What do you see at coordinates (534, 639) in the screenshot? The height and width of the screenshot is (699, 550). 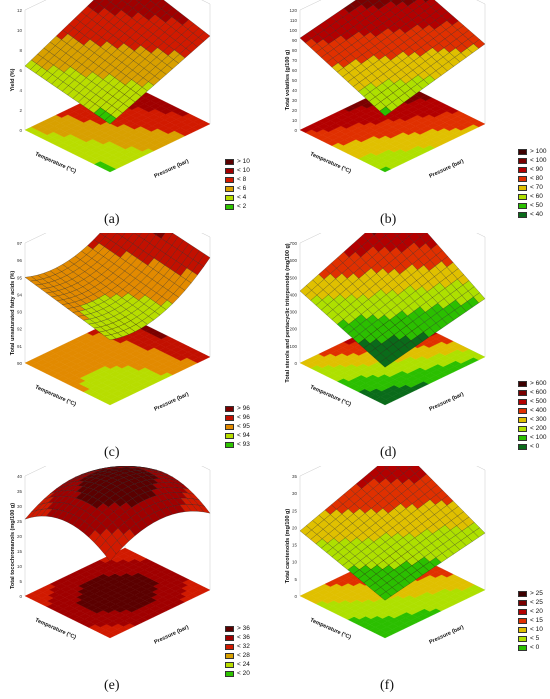 I see `legend-label: < 5` at bounding box center [534, 639].